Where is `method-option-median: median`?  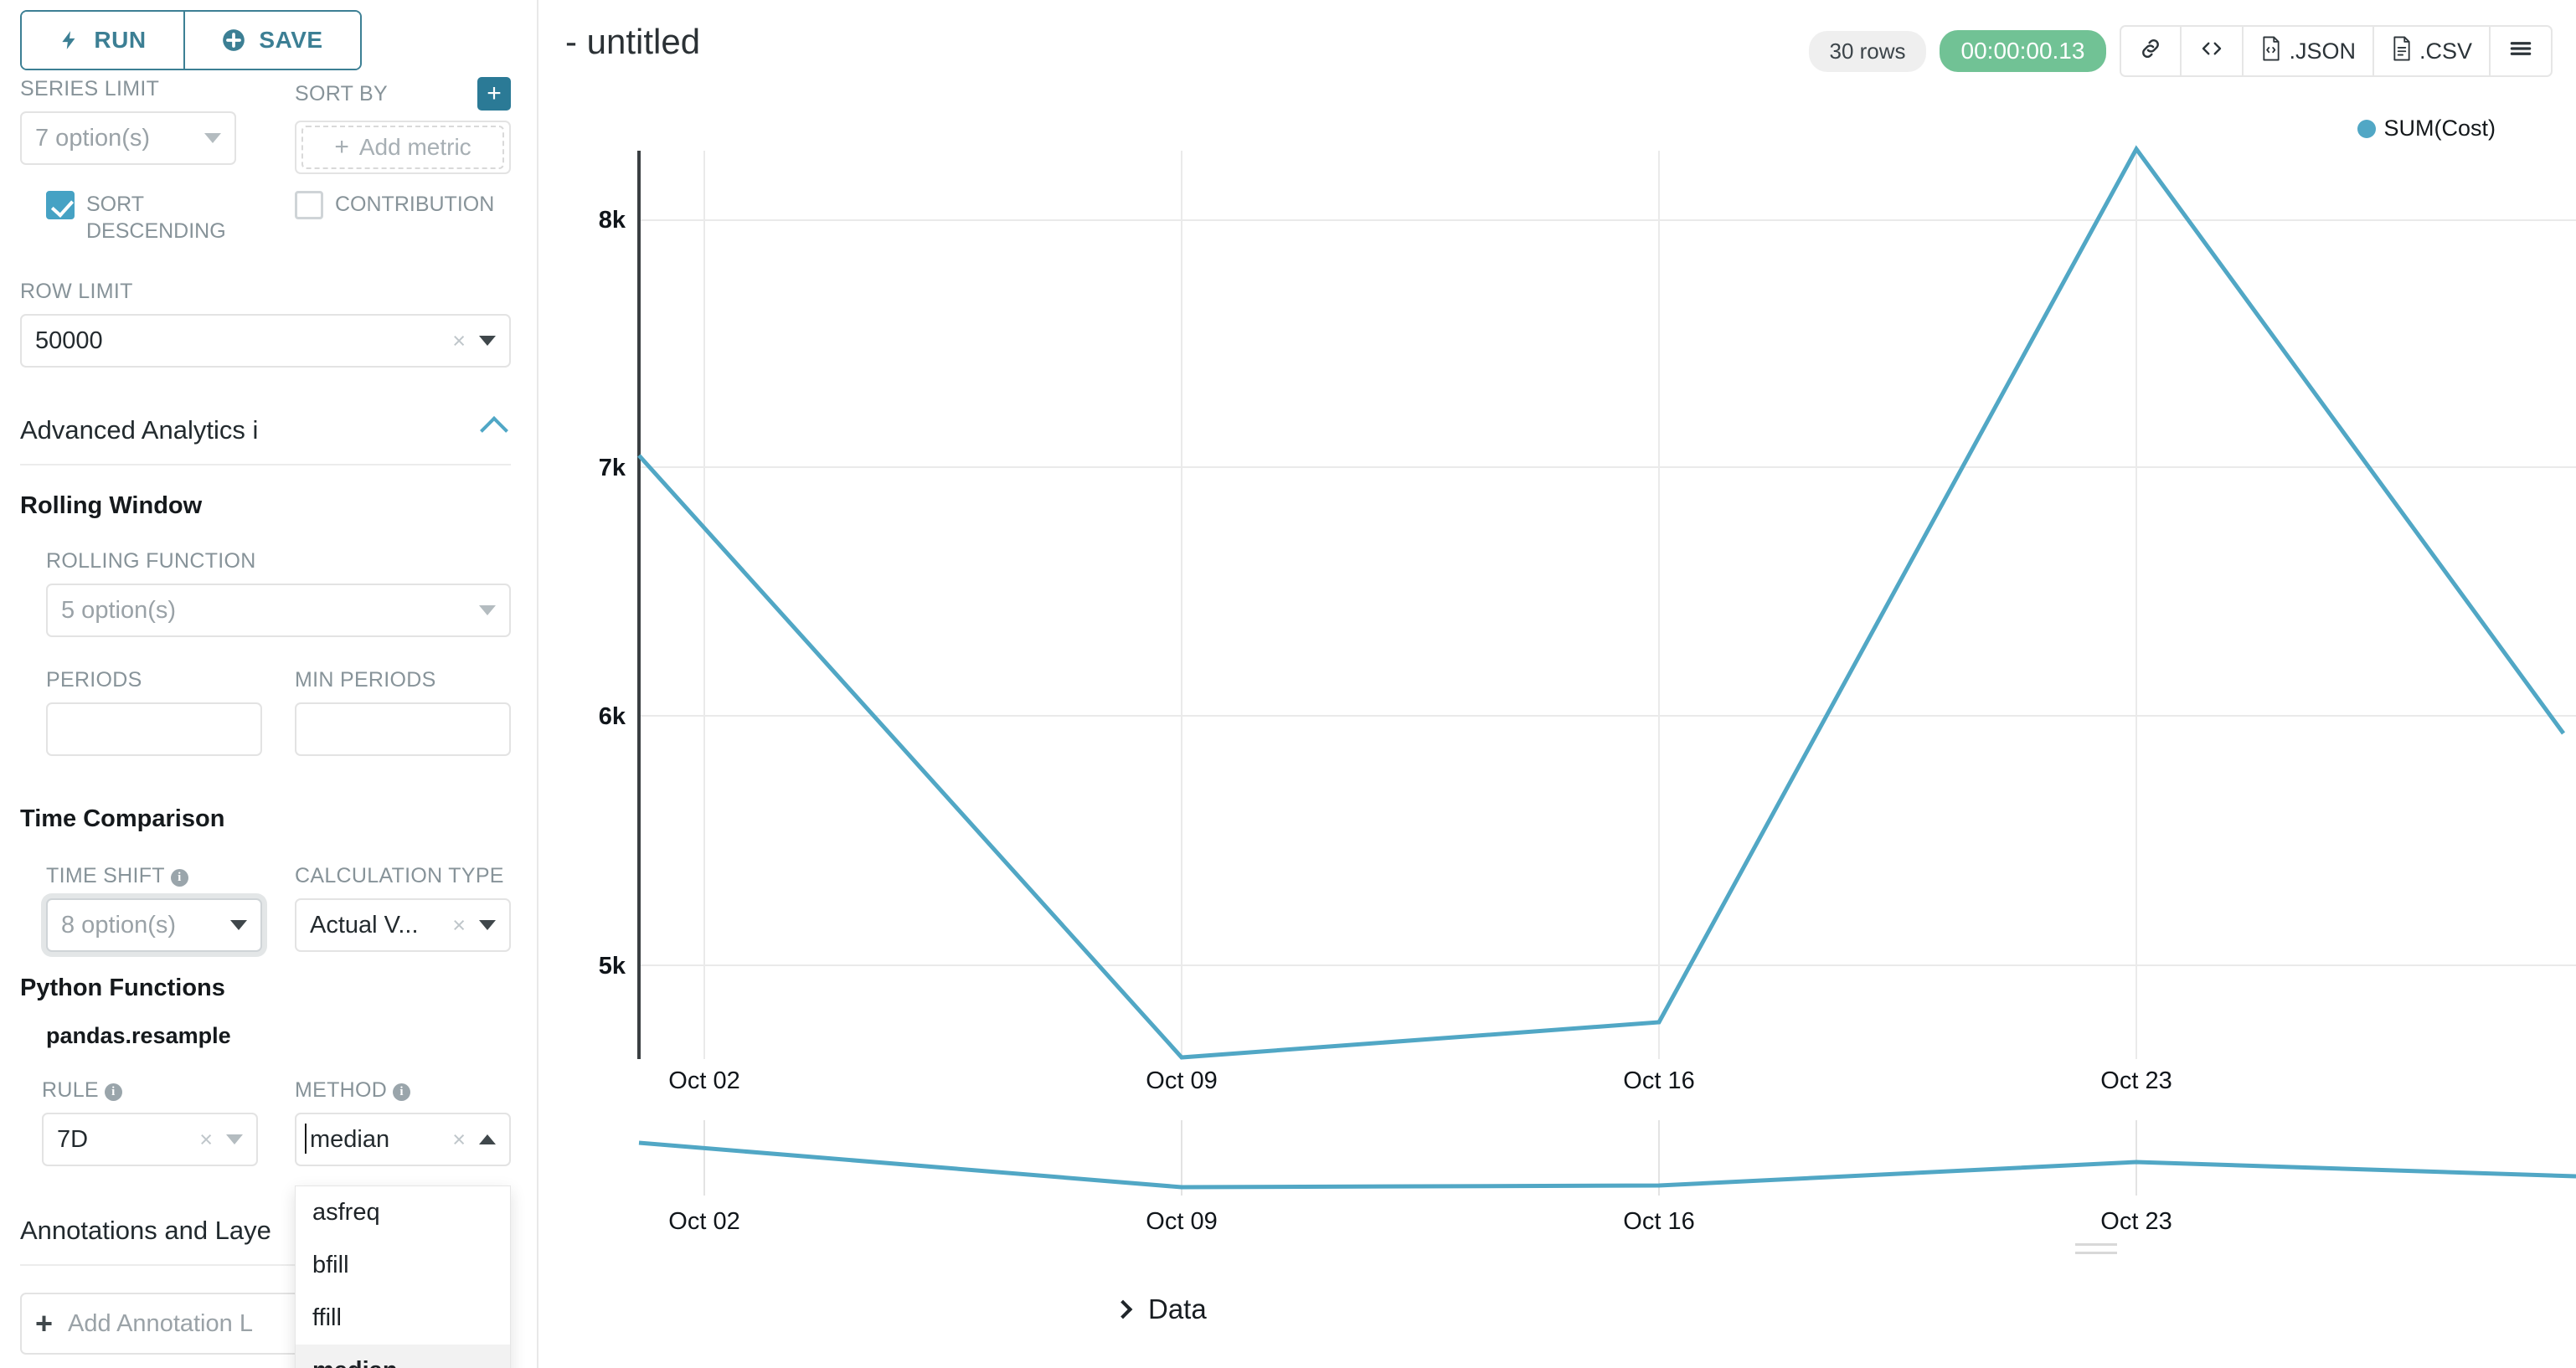
method-option-median: median is located at coordinates (403, 1356).